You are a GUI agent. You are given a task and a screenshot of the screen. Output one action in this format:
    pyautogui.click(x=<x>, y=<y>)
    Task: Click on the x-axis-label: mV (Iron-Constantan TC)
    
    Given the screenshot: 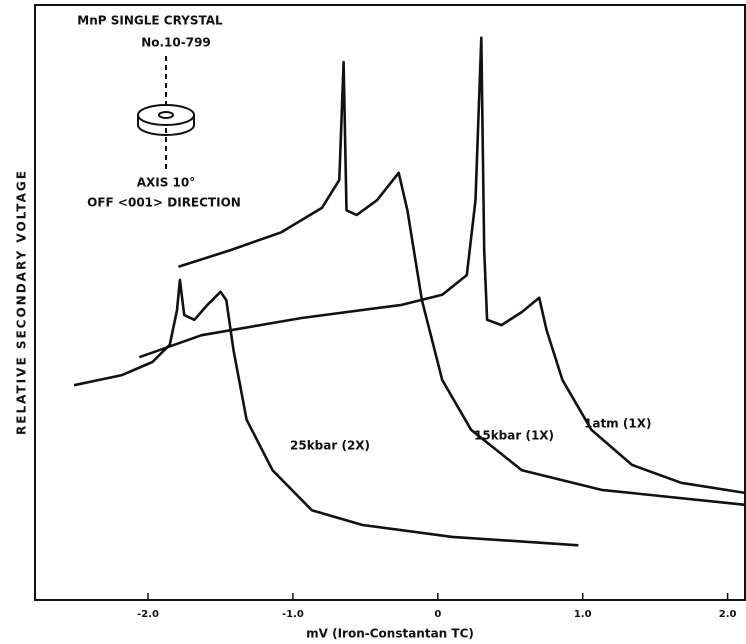 What is the action you would take?
    pyautogui.click(x=390, y=634)
    